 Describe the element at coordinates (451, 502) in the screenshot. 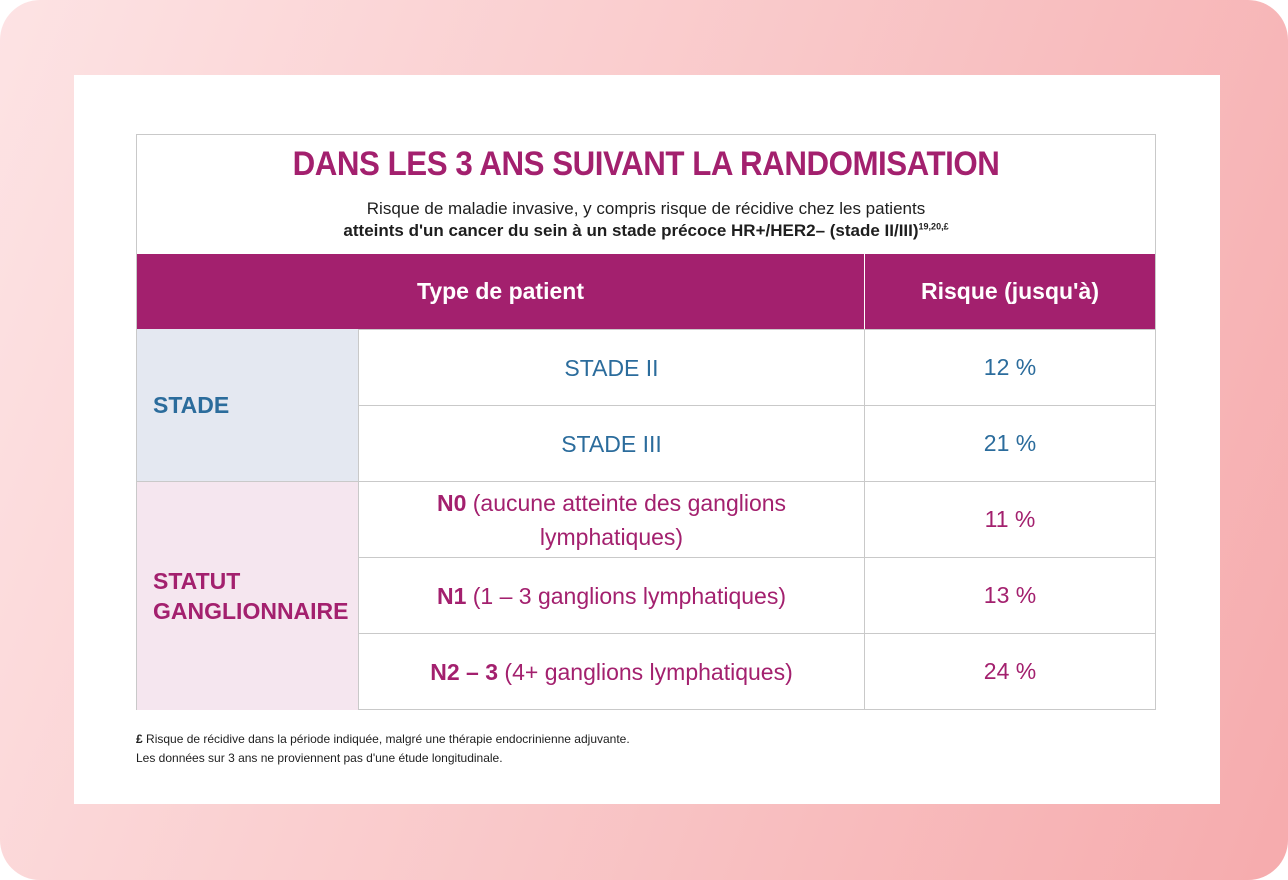

I see `row-code: N0` at that location.